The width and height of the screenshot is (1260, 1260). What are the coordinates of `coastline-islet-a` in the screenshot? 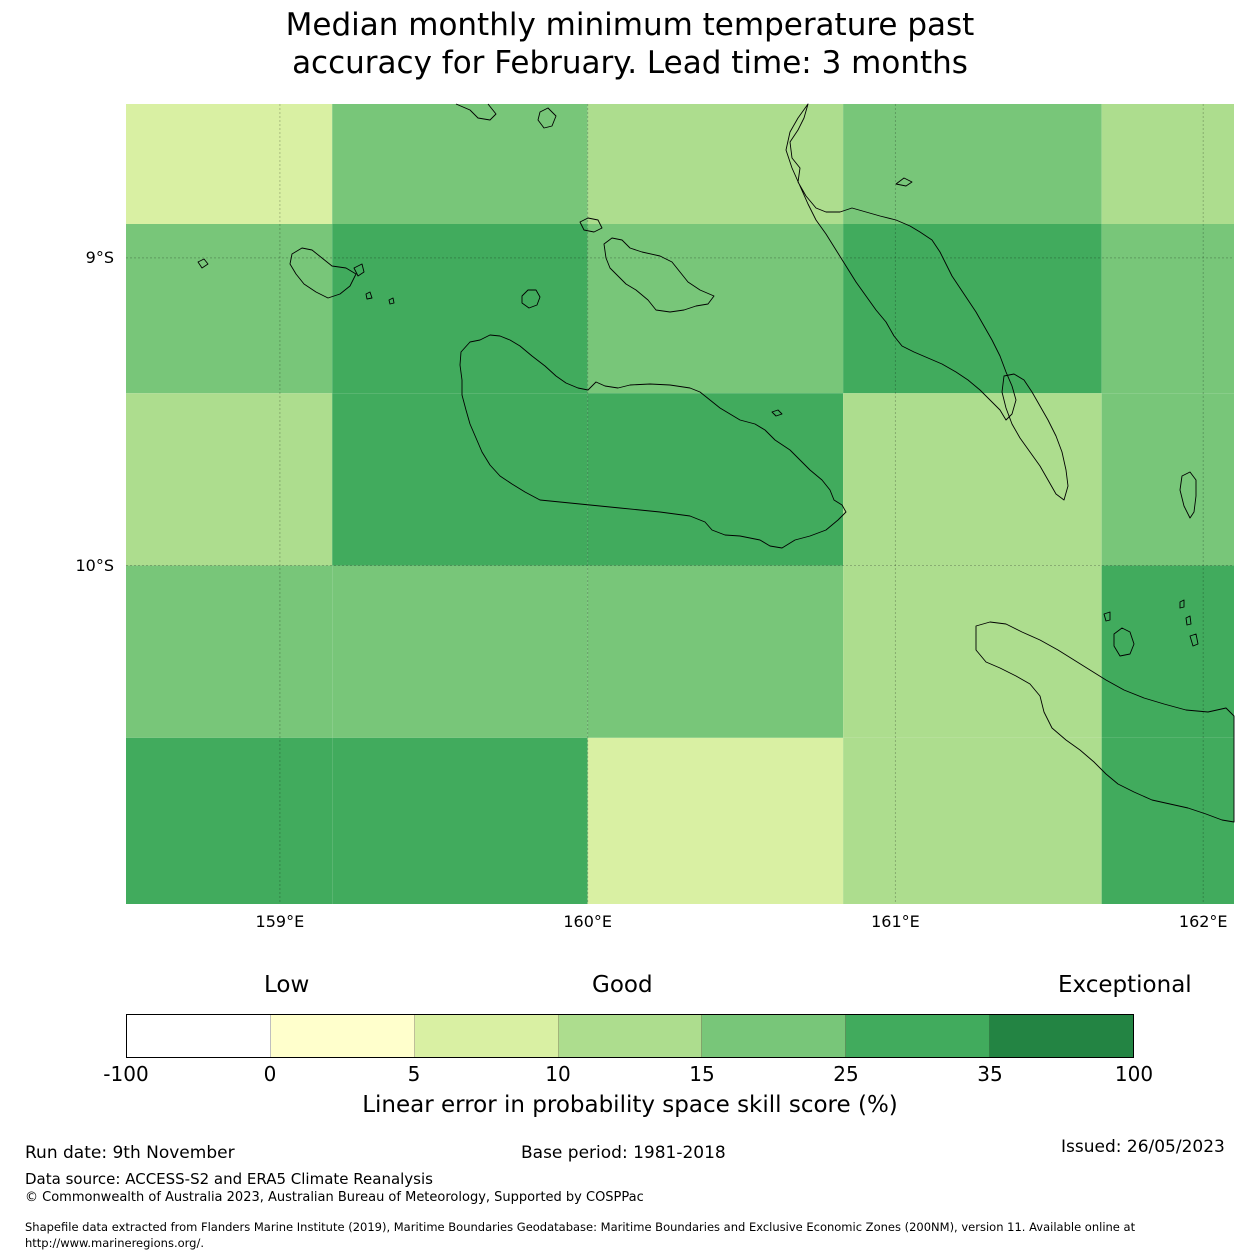 It's located at (203, 263).